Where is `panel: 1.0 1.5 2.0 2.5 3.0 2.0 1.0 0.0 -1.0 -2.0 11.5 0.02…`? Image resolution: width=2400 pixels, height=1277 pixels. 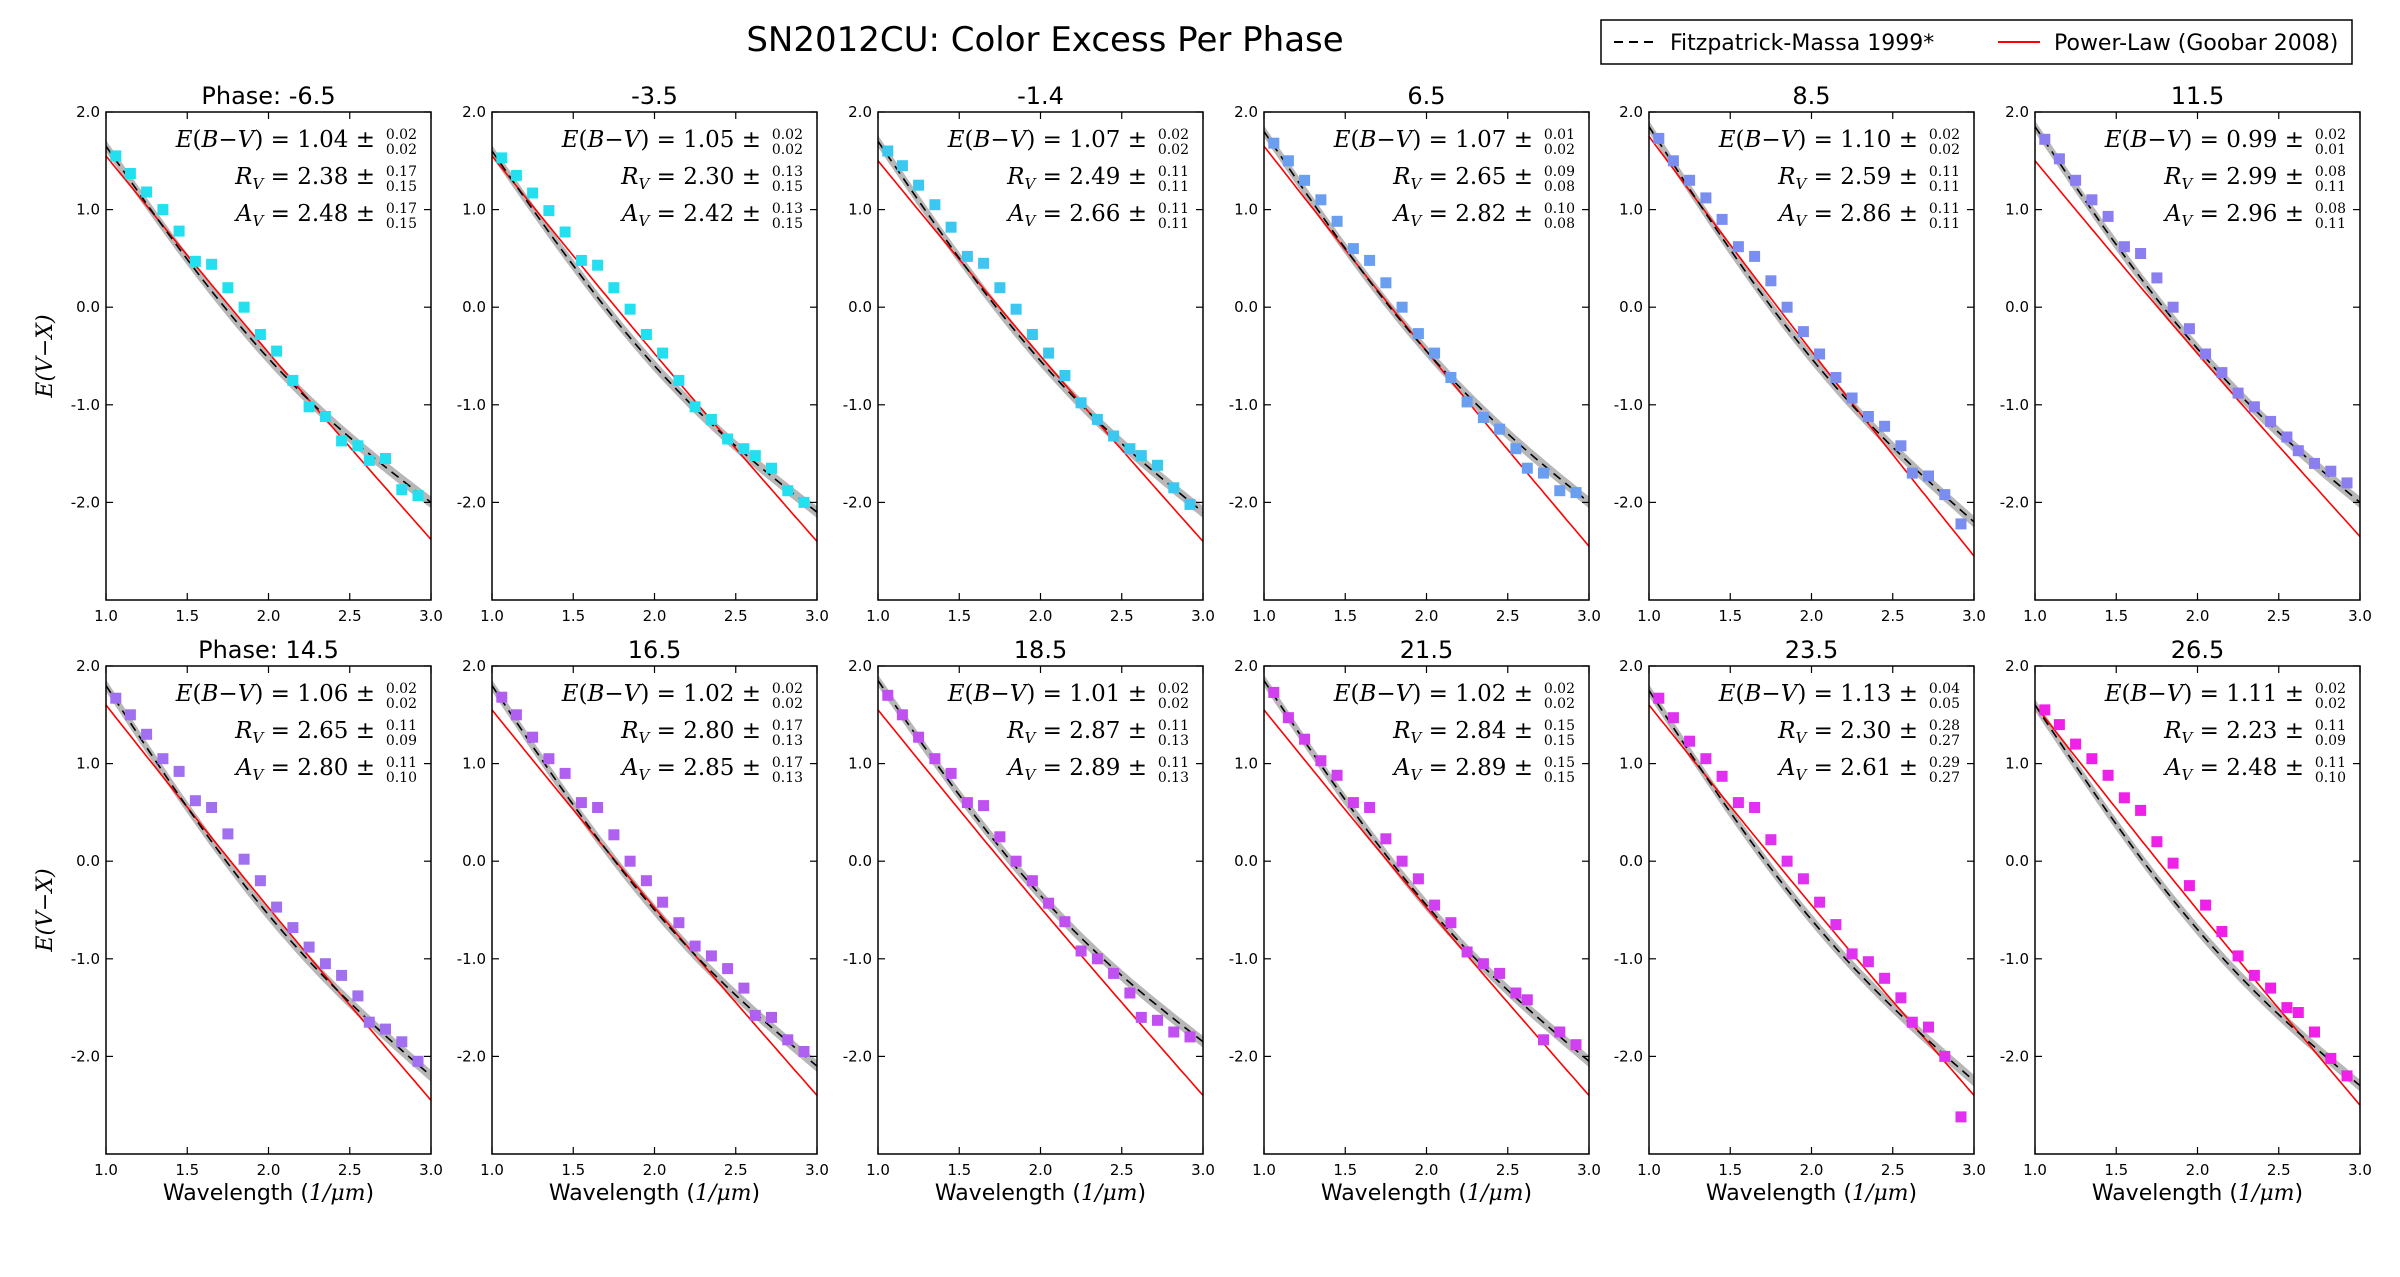
panel: 1.0 1.5 2.0 2.5 3.0 2.0 1.0 0.0 -1.0 -2.0 11.5 0.02… is located at coordinates (2186, 353).